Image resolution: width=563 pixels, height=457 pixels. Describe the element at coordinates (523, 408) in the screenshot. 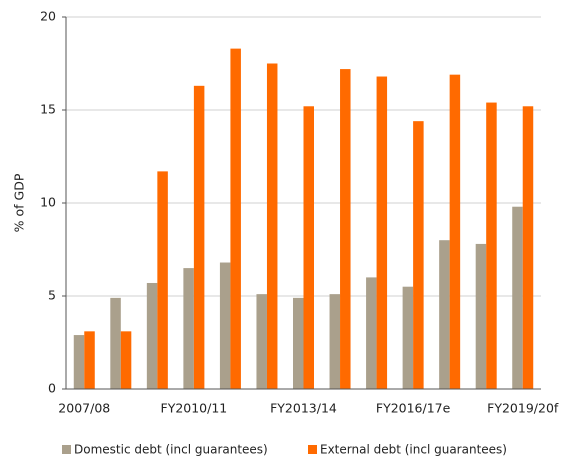

I see `x-tick-label: FY2019/20f` at that location.